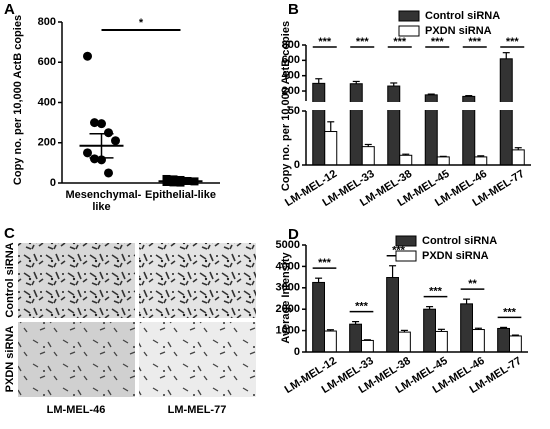 The image size is (550, 429). Describe the element at coordinates (9, 233) in the screenshot. I see `panel-letter: C` at that location.